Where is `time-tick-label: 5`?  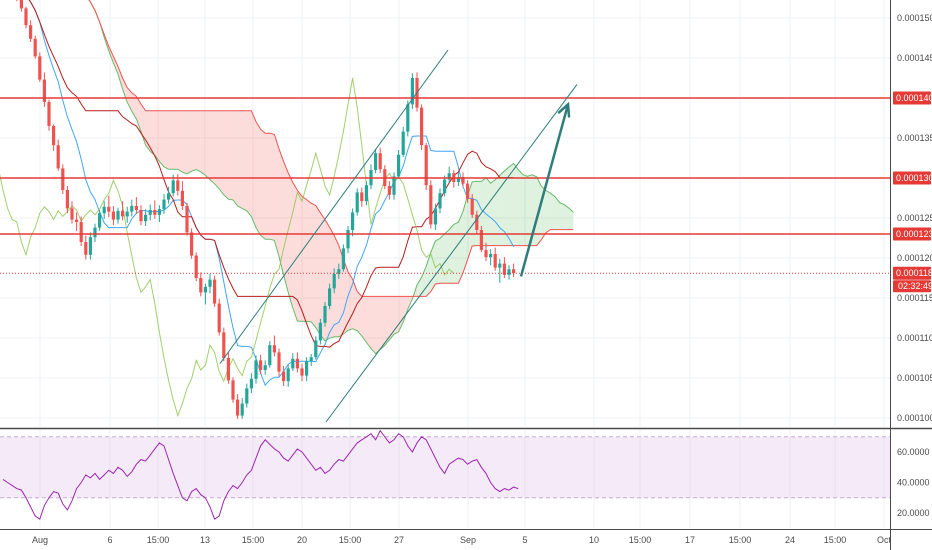 time-tick-label: 5 is located at coordinates (524, 540).